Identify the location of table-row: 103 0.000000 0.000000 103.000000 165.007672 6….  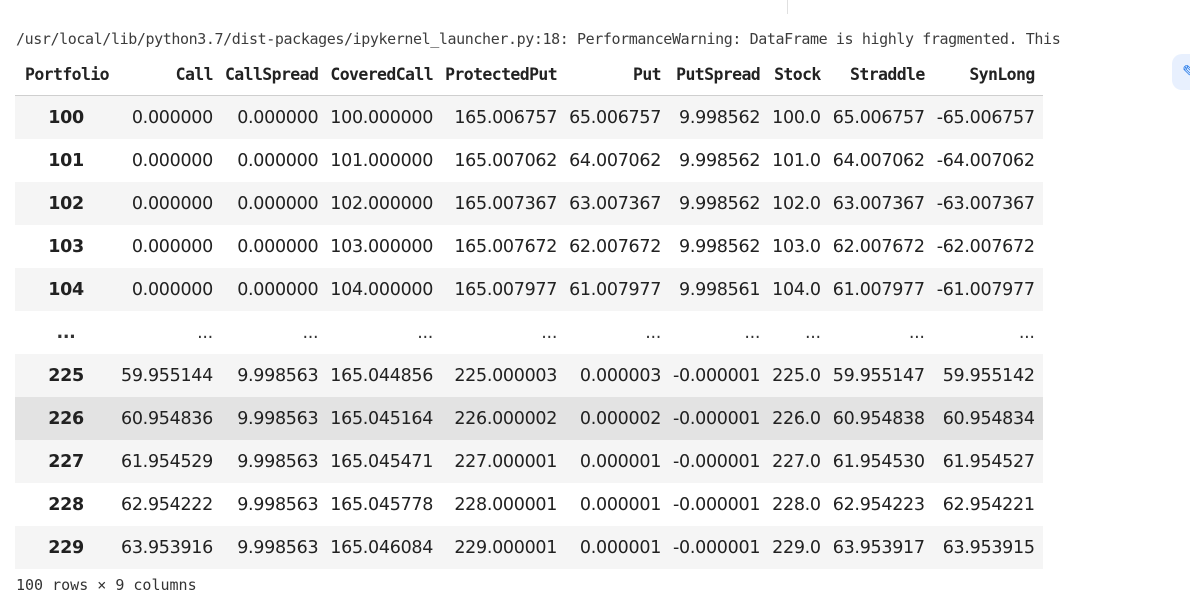
(529, 246).